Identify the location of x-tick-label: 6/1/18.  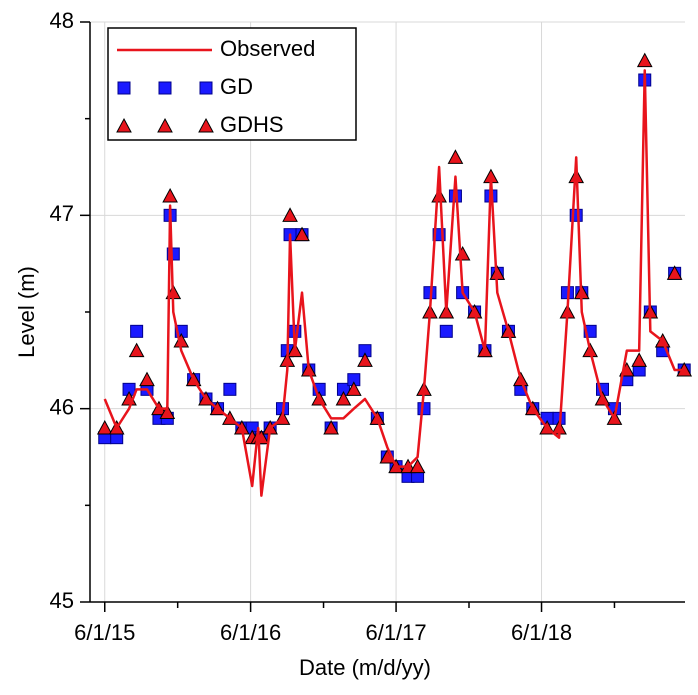
(541, 632).